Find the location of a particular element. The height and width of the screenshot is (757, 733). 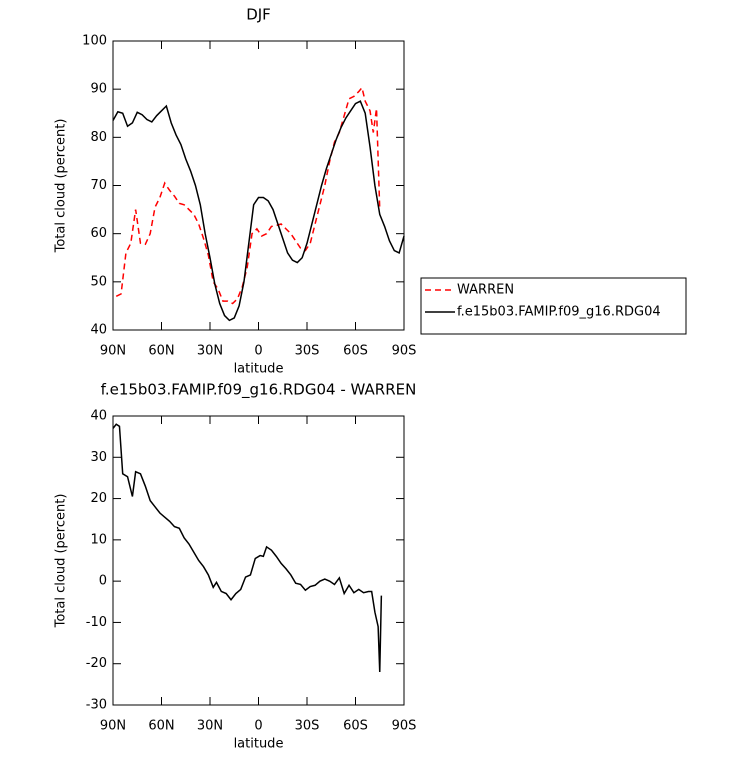

chart-title: f.e15b03.FAMIP.f09_g16.RDG04 - WARREN is located at coordinates (259, 390).